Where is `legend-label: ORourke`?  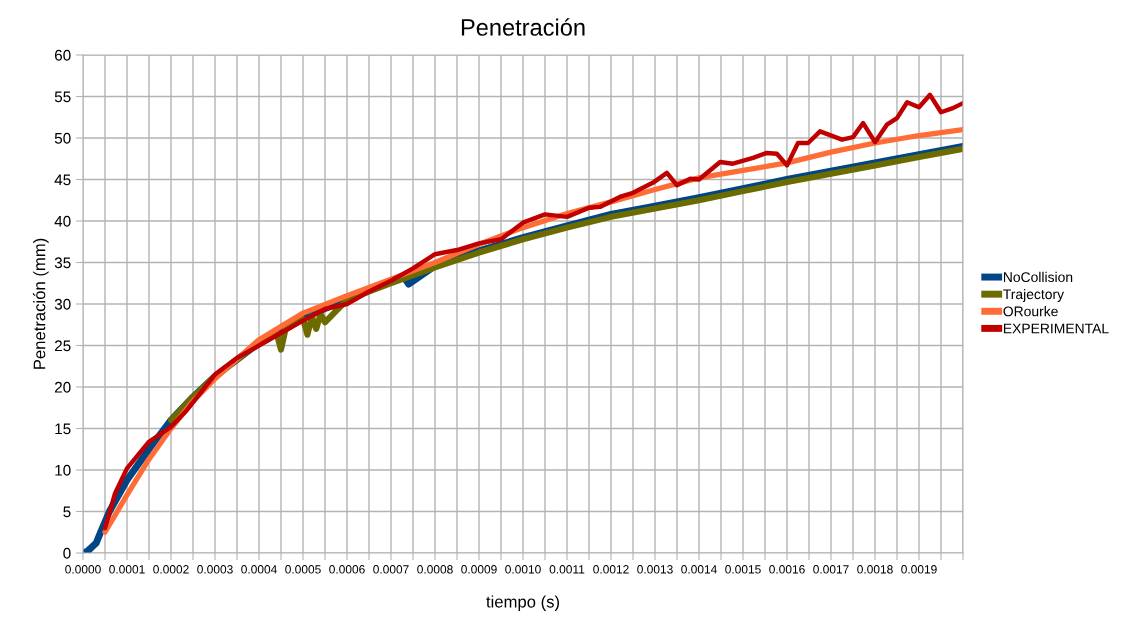
legend-label: ORourke is located at coordinates (1030, 311).